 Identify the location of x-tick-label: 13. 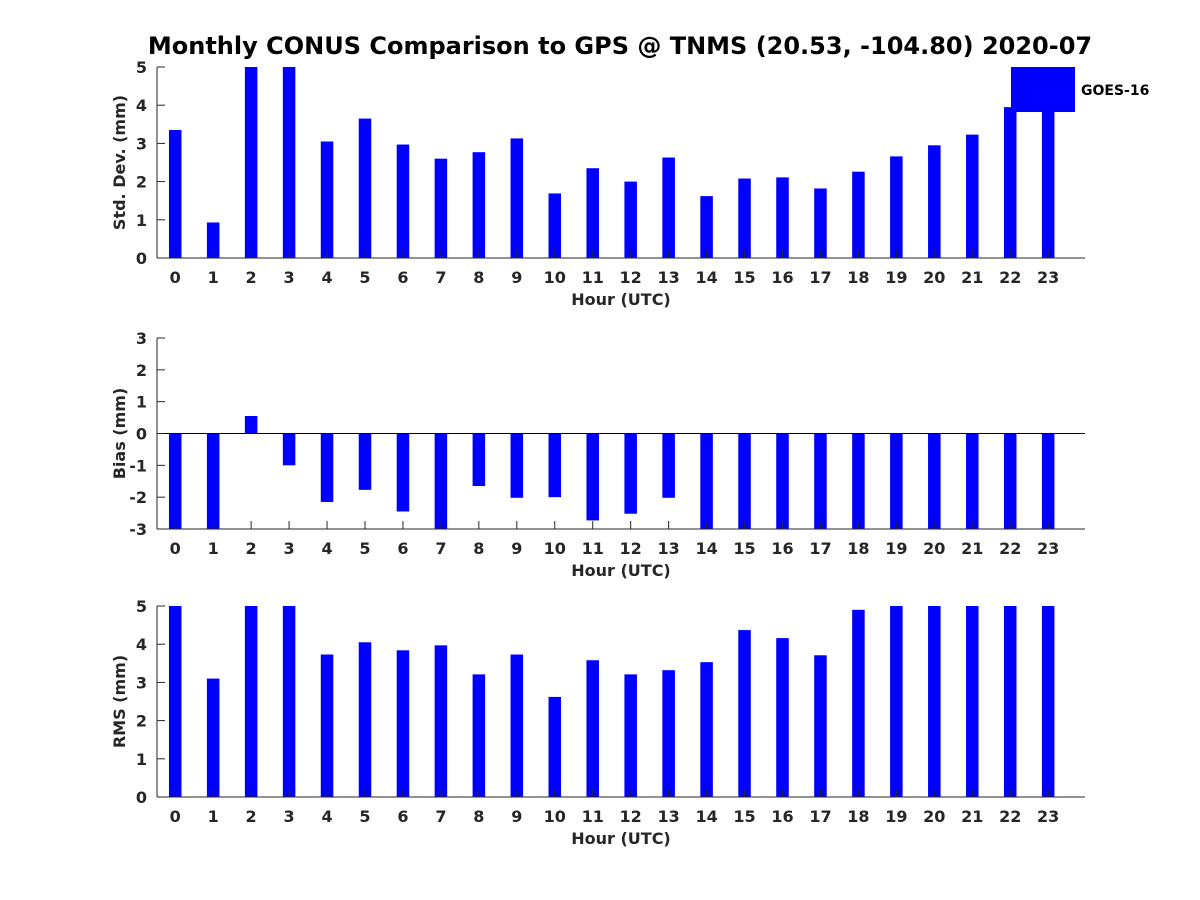
(669, 277).